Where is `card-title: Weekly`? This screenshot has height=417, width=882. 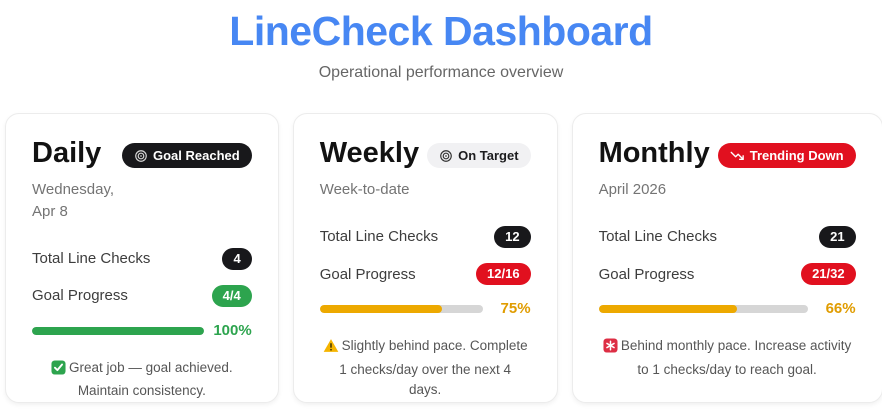 card-title: Weekly is located at coordinates (369, 153).